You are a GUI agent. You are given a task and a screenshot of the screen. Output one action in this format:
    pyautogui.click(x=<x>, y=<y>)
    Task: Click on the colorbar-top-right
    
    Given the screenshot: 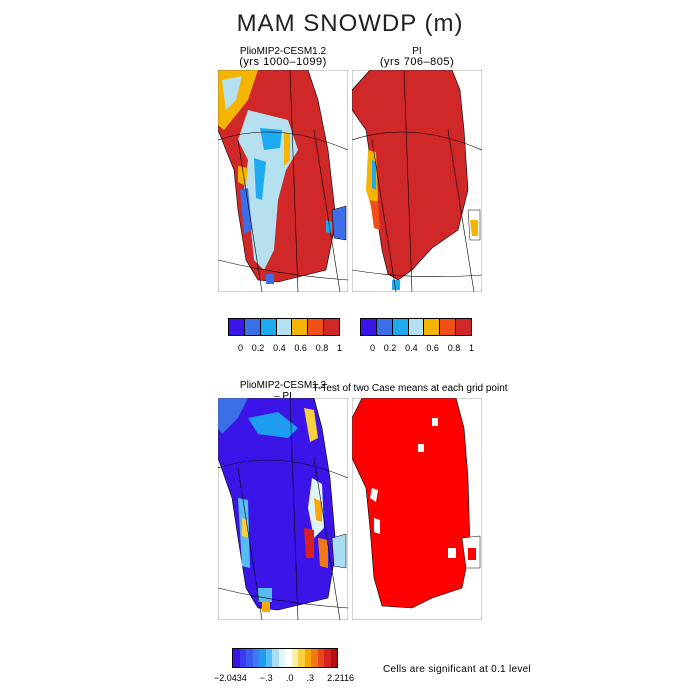 What is the action you would take?
    pyautogui.click(x=416, y=327)
    